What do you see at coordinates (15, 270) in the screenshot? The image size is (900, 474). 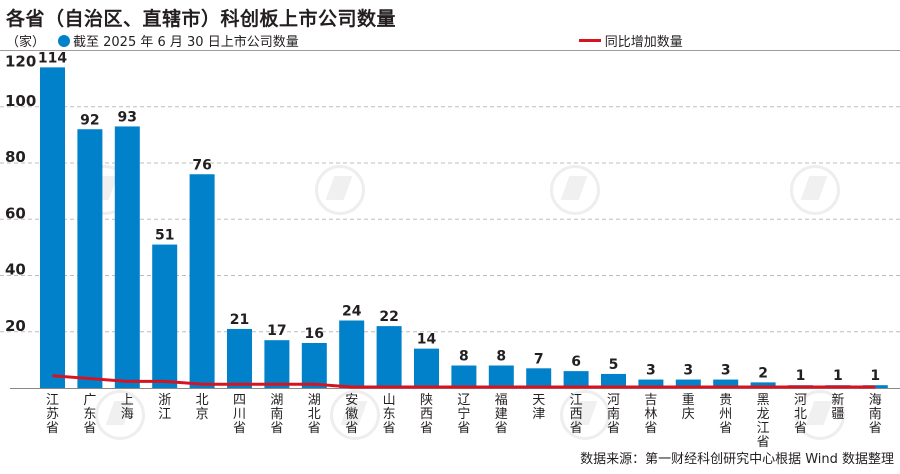 I see `y-tick-label: 40` at bounding box center [15, 270].